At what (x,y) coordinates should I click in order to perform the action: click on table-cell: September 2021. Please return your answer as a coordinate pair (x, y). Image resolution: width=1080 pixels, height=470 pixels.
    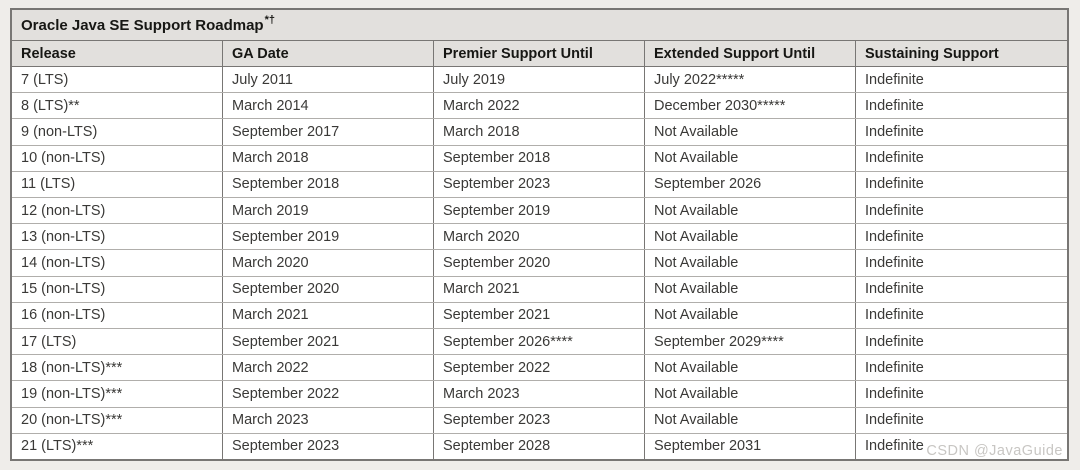
    Looking at the image, I should click on (539, 315).